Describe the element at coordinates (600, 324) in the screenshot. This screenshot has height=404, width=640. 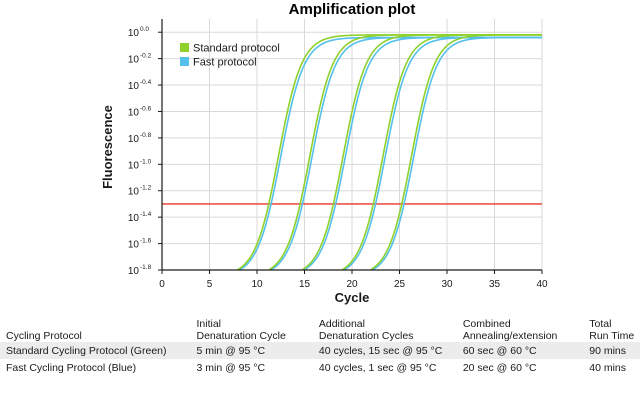
I see `header-line: Total` at that location.